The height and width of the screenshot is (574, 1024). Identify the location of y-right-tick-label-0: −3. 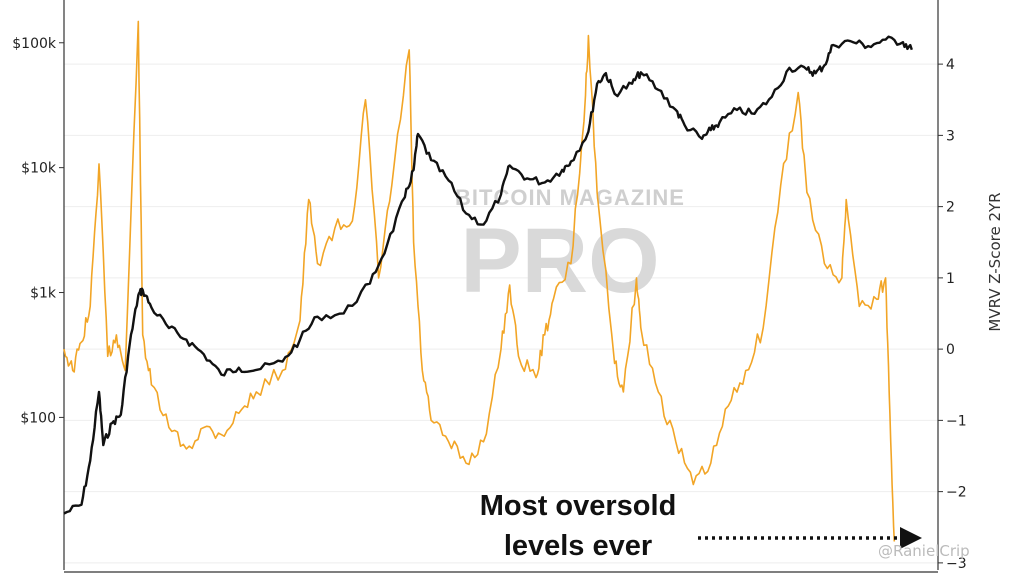
(956, 564).